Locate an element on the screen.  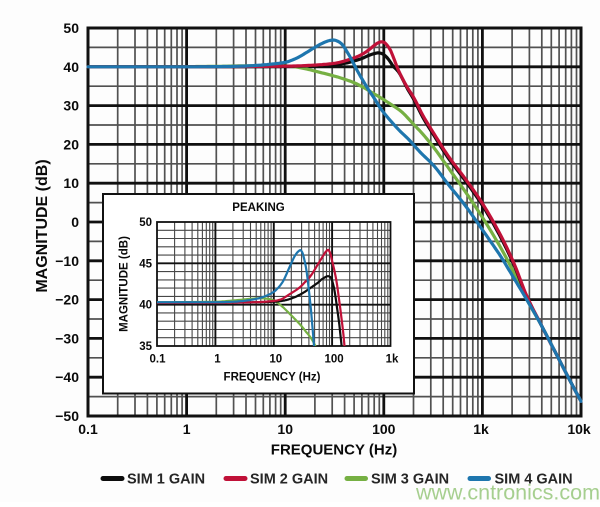
svg-text: SIM 2 GAIN is located at coordinates (289, 480).